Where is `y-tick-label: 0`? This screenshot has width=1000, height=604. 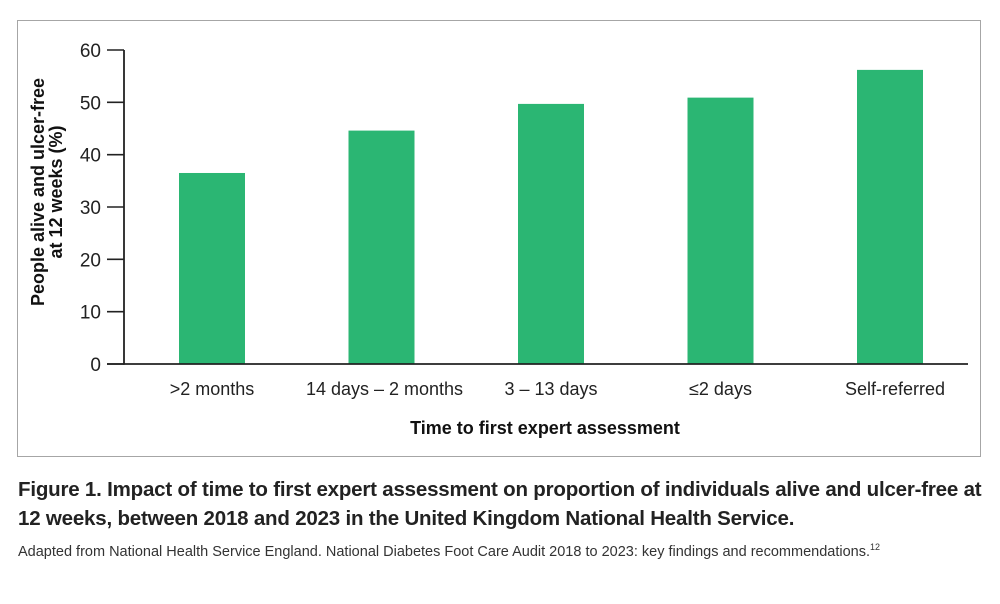
y-tick-label: 0 is located at coordinates (95, 365).